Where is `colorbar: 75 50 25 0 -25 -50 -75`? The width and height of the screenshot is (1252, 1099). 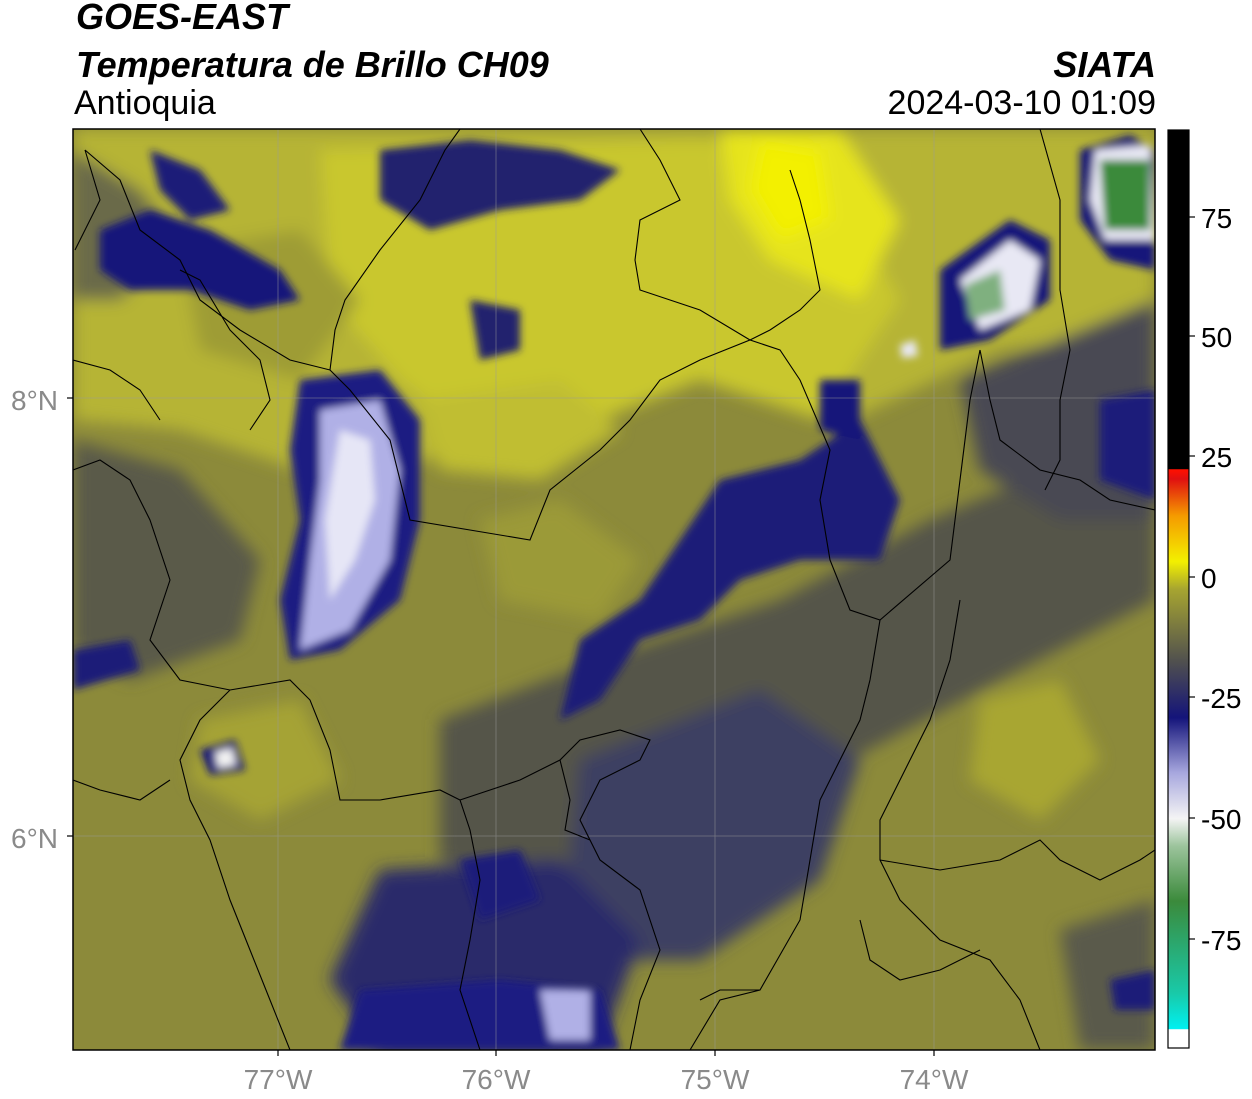 colorbar: 75 50 25 0 -25 -50 -75 is located at coordinates (1204, 589).